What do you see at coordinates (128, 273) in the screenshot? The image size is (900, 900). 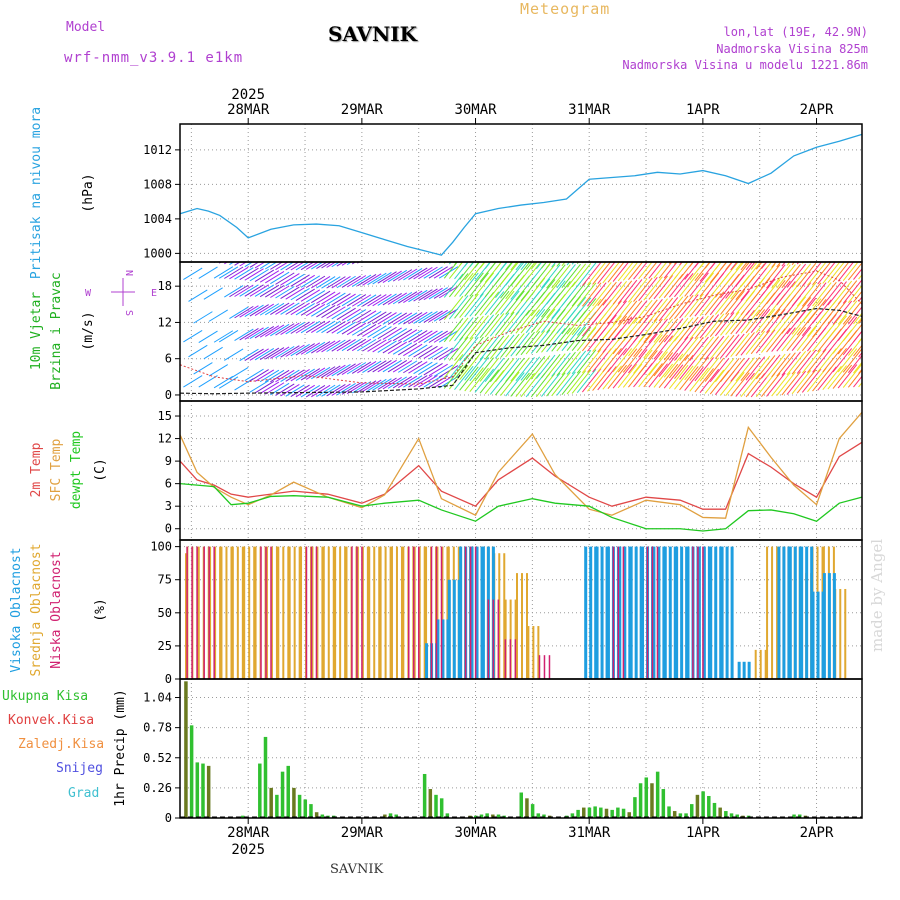 I see `compass-north: N` at bounding box center [128, 273].